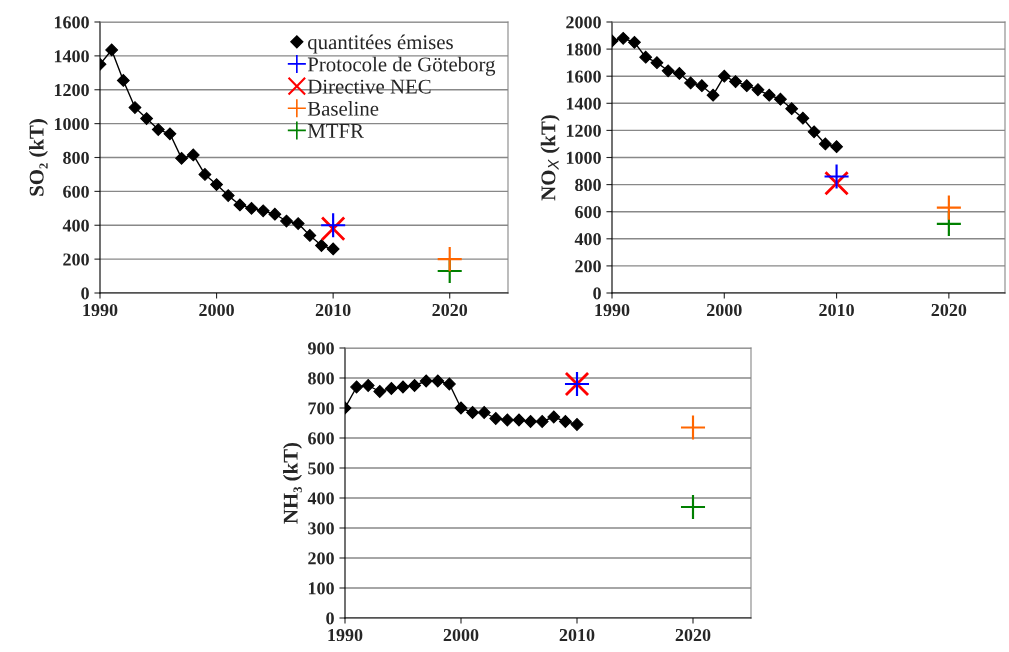 Image resolution: width=1009 pixels, height=652 pixels. What do you see at coordinates (321, 588) in the screenshot?
I see `y-tick-label: 100` at bounding box center [321, 588].